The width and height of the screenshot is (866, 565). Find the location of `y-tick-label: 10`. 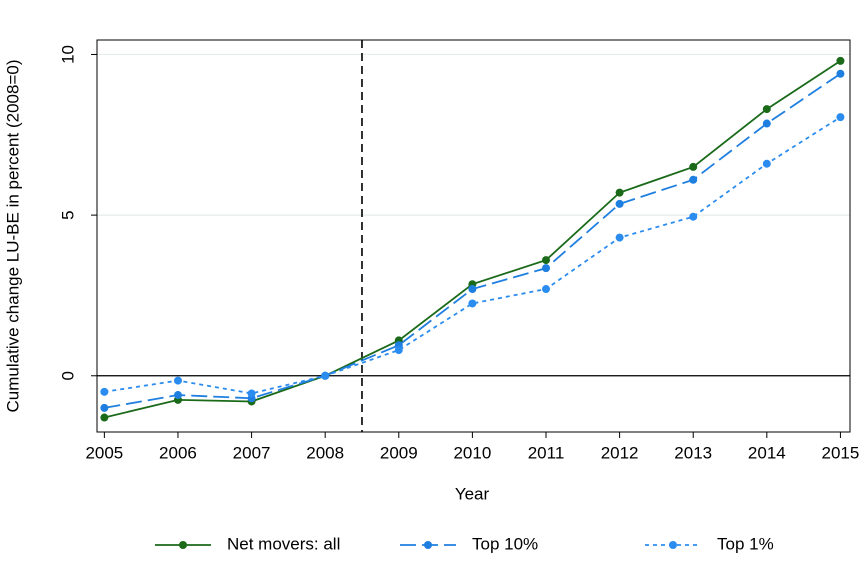

y-tick-label: 10 is located at coordinates (67, 54).